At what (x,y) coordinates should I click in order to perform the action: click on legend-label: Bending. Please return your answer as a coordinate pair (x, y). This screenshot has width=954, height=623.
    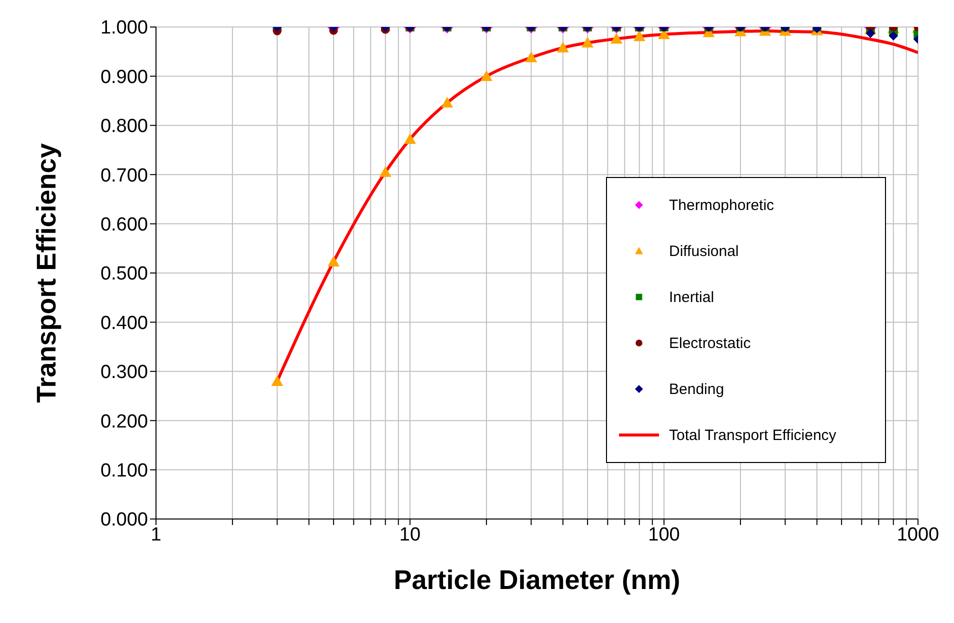
    Looking at the image, I should click on (696, 389).